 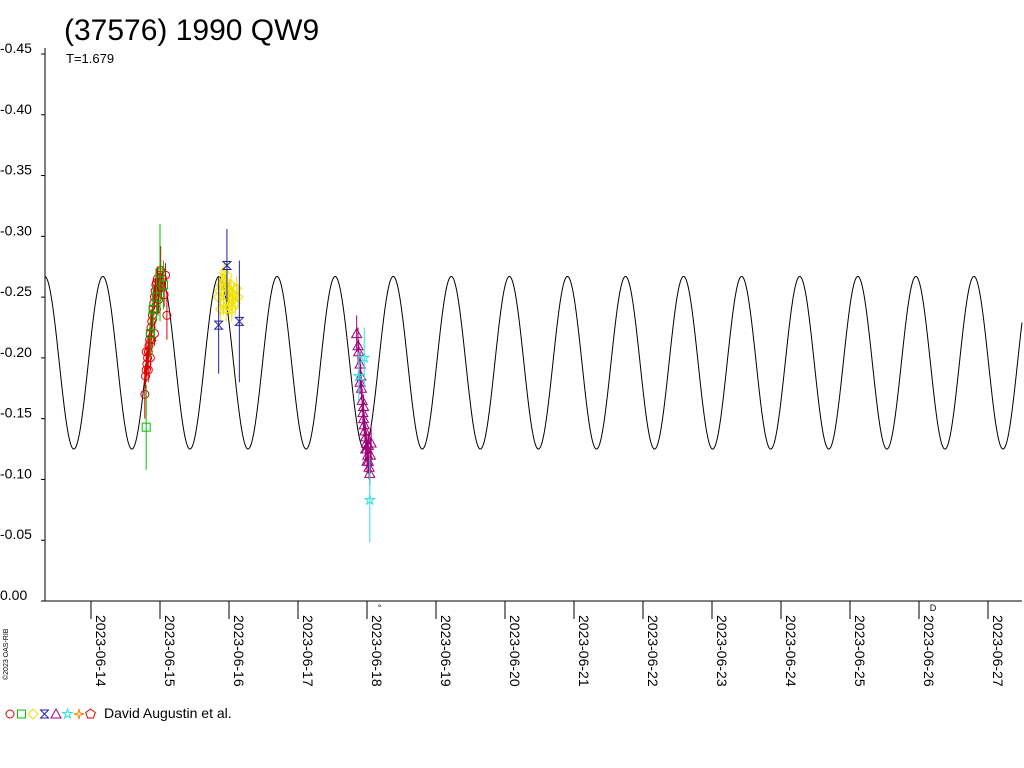 What do you see at coordinates (16, 230) in the screenshot?
I see `y-tick-label: -0.30` at bounding box center [16, 230].